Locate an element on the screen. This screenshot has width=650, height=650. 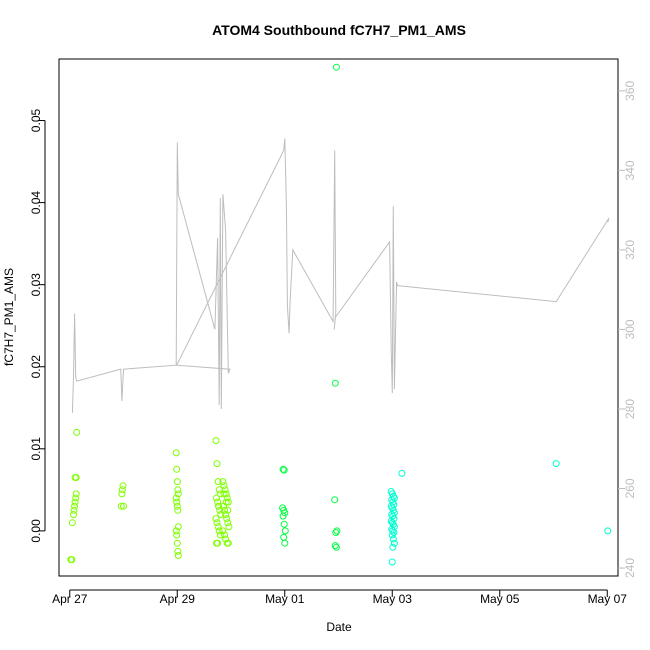
y2-tick-label: 260 is located at coordinates (630, 488).